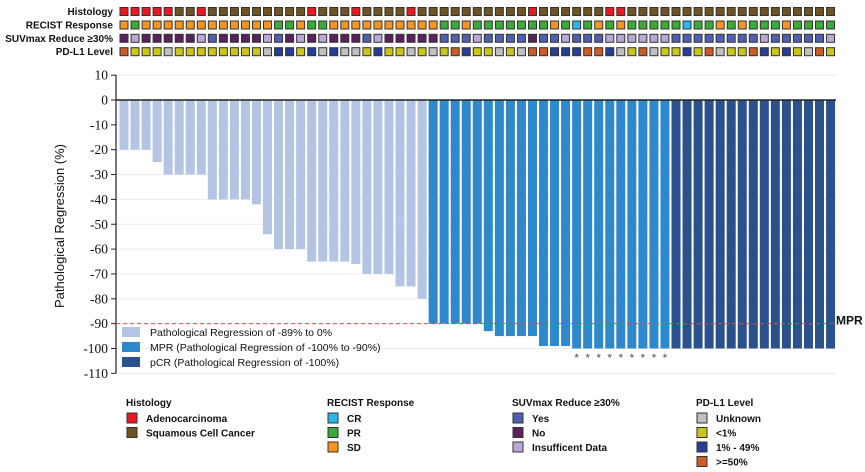 The image size is (865, 472). Describe the element at coordinates (566, 403) in the screenshot. I see `track-legend-title: SUVmax Reduce ≥30%` at that location.